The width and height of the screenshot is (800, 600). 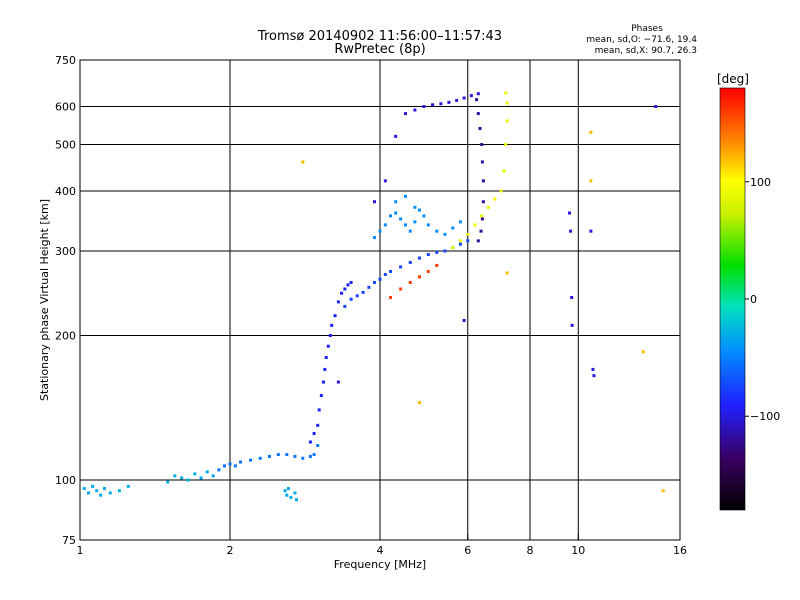 I want to click on y-tick-label: 400, so click(x=65, y=191).